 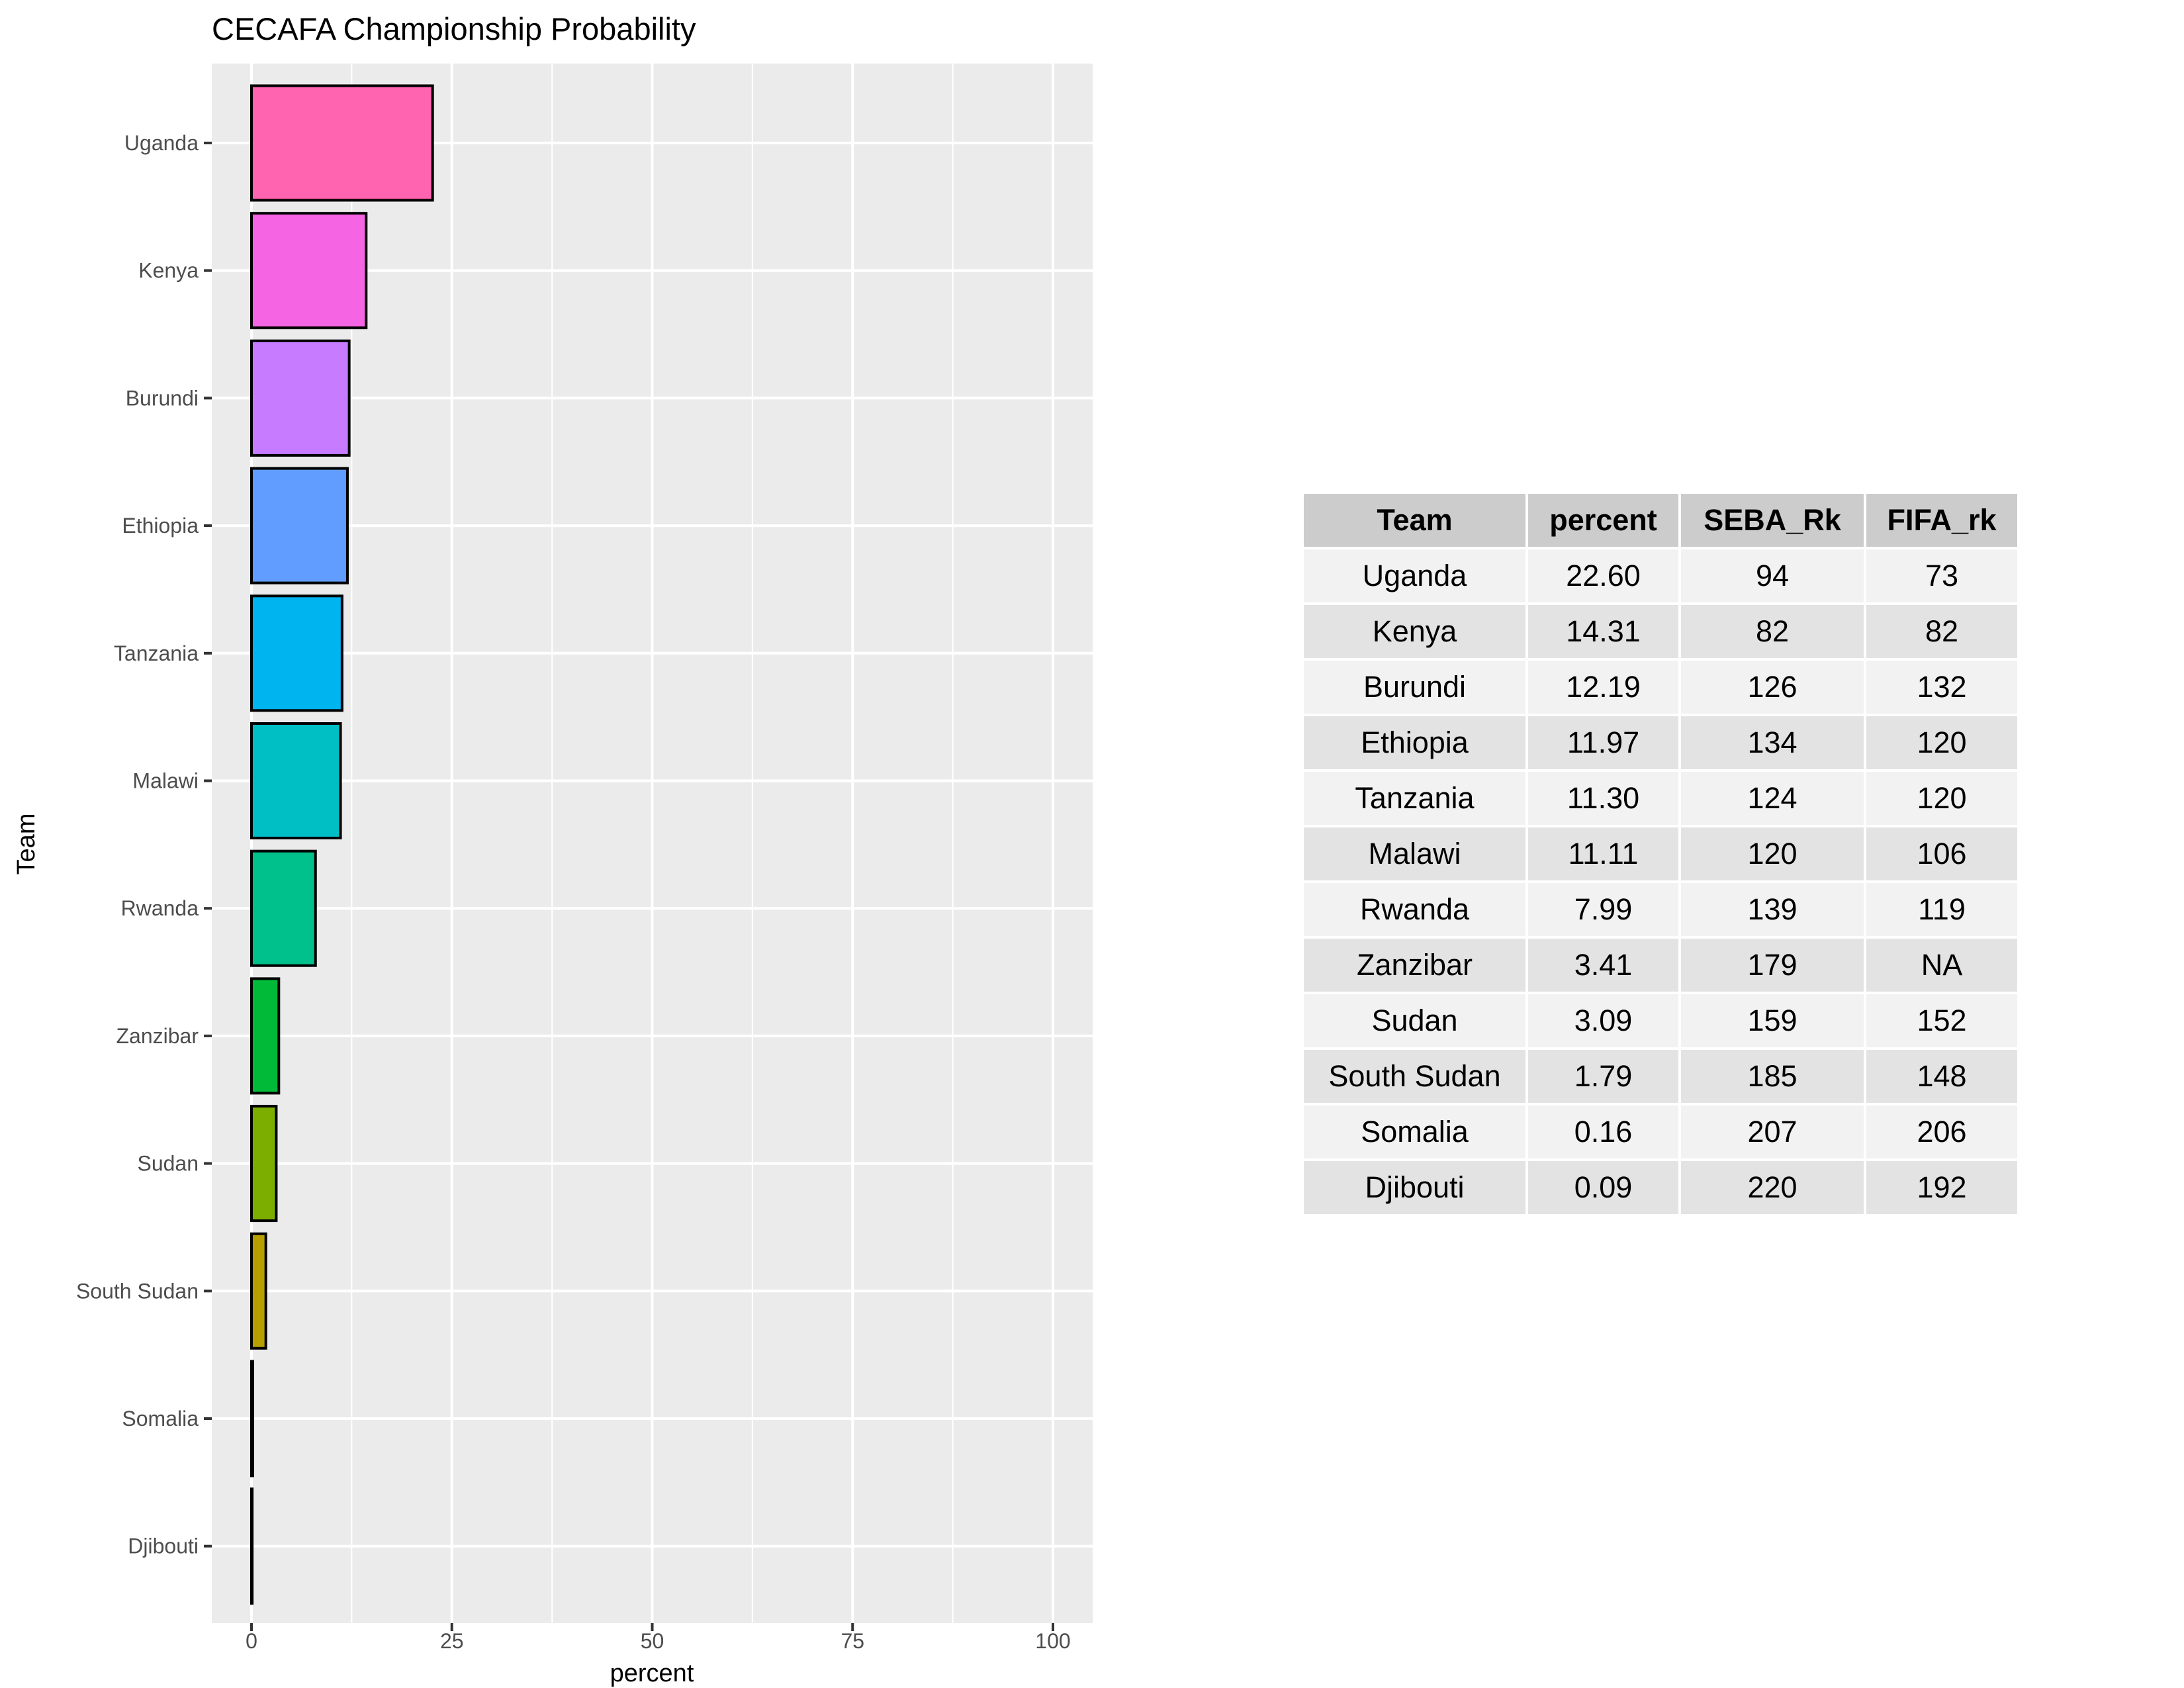 I want to click on bar-rwanda, so click(x=283, y=908).